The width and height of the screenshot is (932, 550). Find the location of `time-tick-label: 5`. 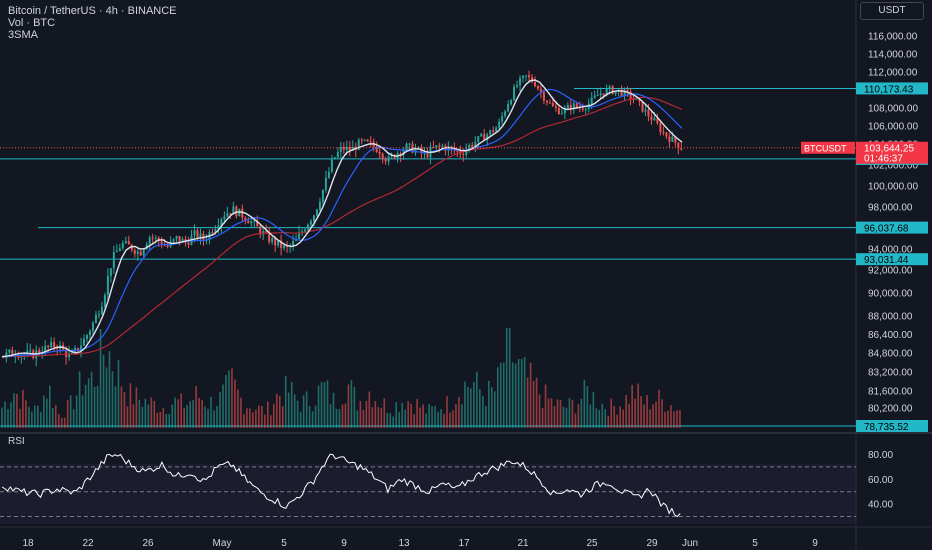

time-tick-label: 5 is located at coordinates (284, 543).